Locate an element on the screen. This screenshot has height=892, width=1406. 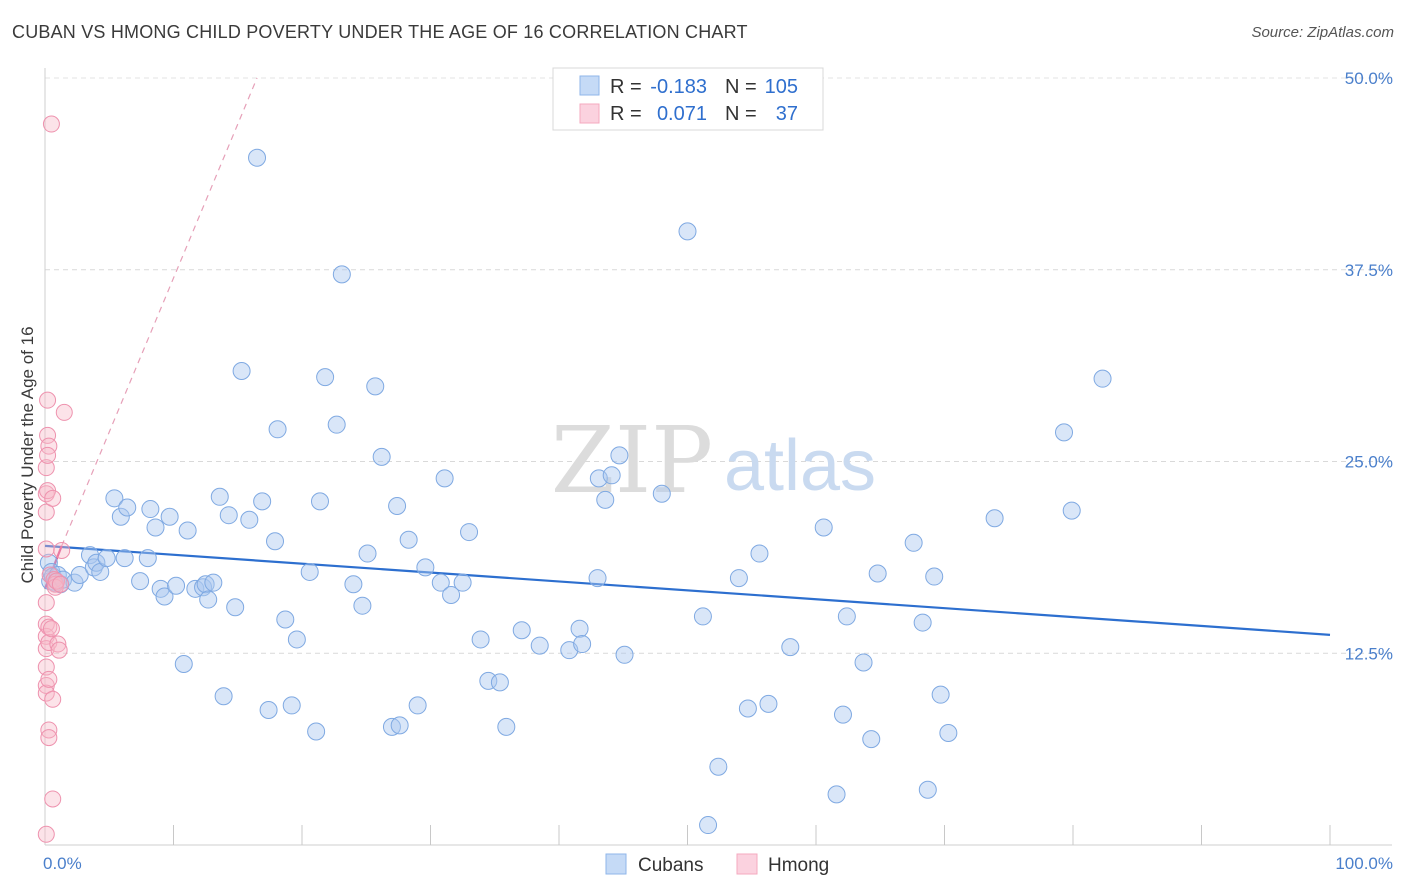
legend-top: R = -0.183 N = 105 R = 0.071 N = 37 is located at coordinates (688, 99).